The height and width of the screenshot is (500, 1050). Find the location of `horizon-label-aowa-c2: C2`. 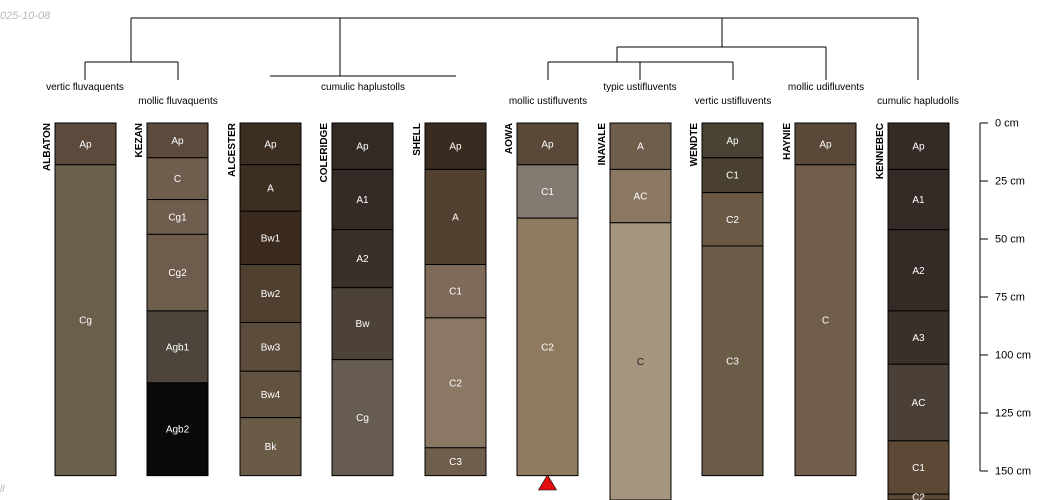

horizon-label-aowa-c2: C2 is located at coordinates (547, 347).